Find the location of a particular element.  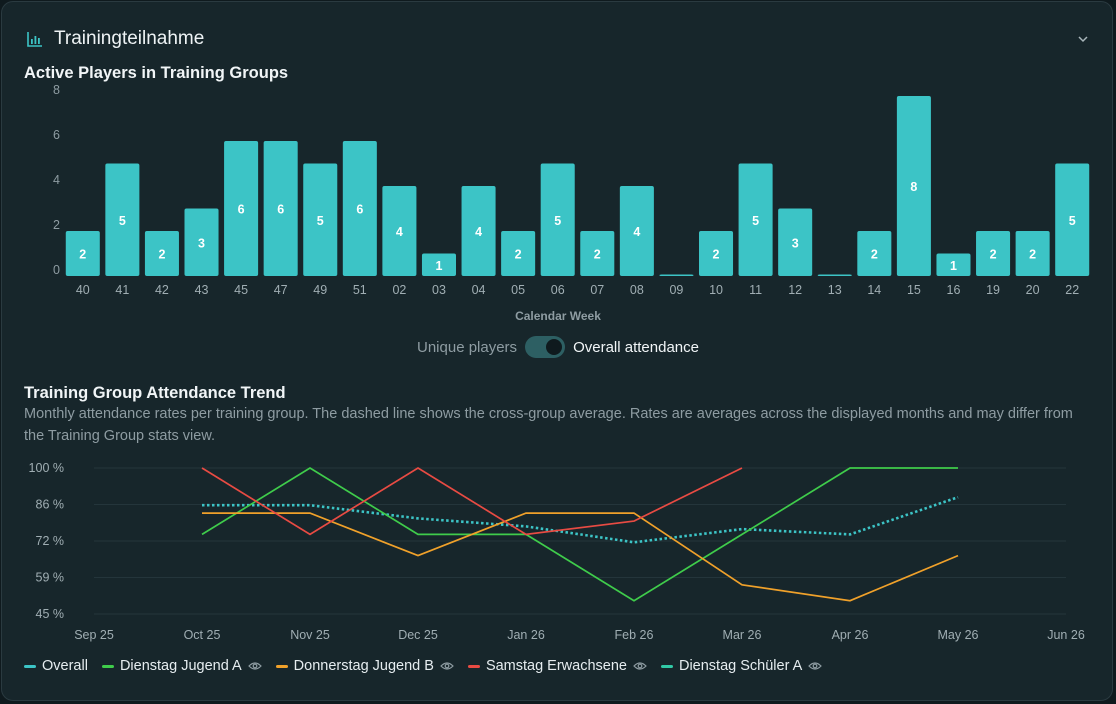

bar-xtick-label: 19 is located at coordinates (993, 290).